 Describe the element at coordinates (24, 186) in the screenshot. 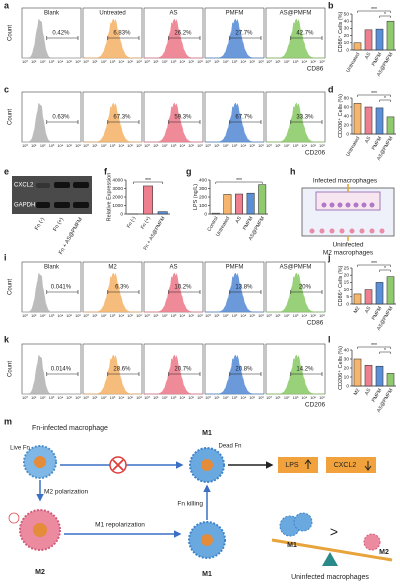

I see `band-label: CXCL2` at that location.